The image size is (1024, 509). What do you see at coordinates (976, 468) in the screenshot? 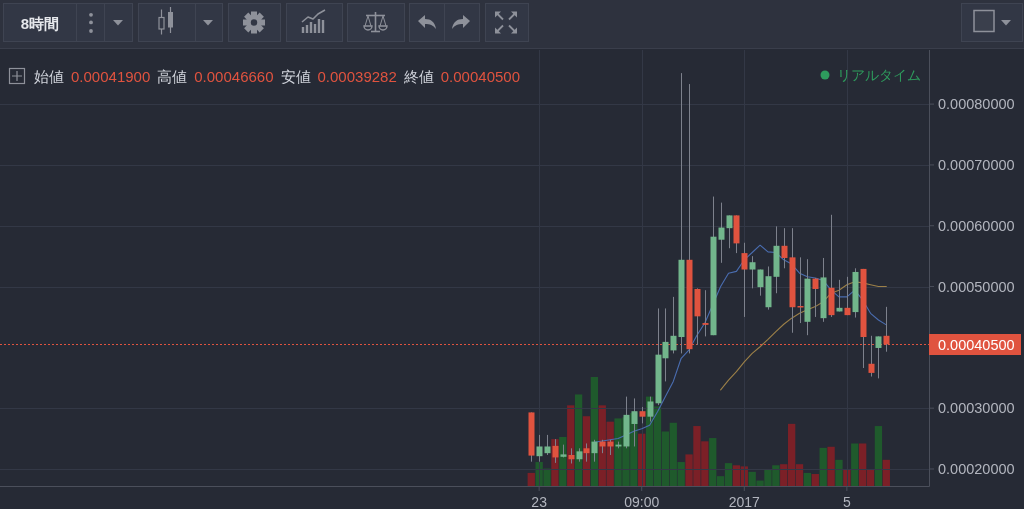
I see `y-tick-label: 0.00020000` at bounding box center [976, 468].